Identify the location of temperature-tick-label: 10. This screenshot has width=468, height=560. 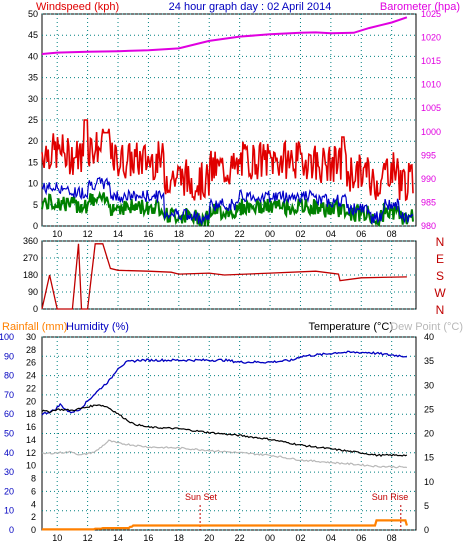
(429, 482).